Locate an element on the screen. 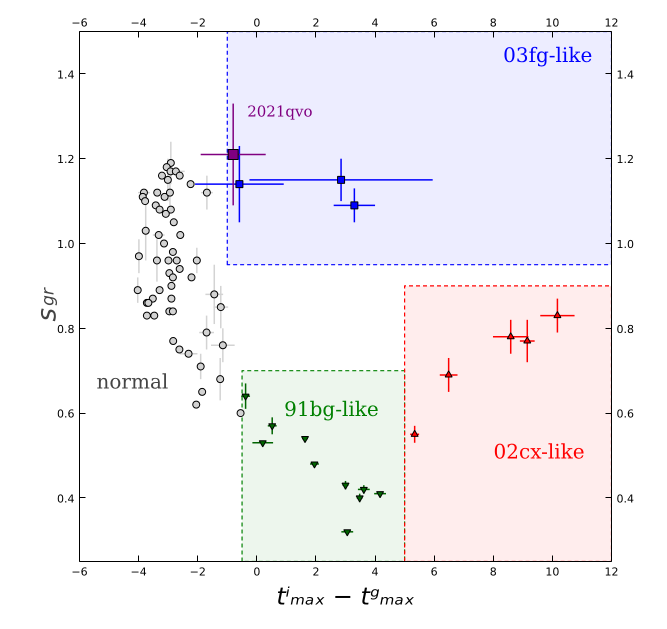  x-tick-label: 0 is located at coordinates (256, 23).